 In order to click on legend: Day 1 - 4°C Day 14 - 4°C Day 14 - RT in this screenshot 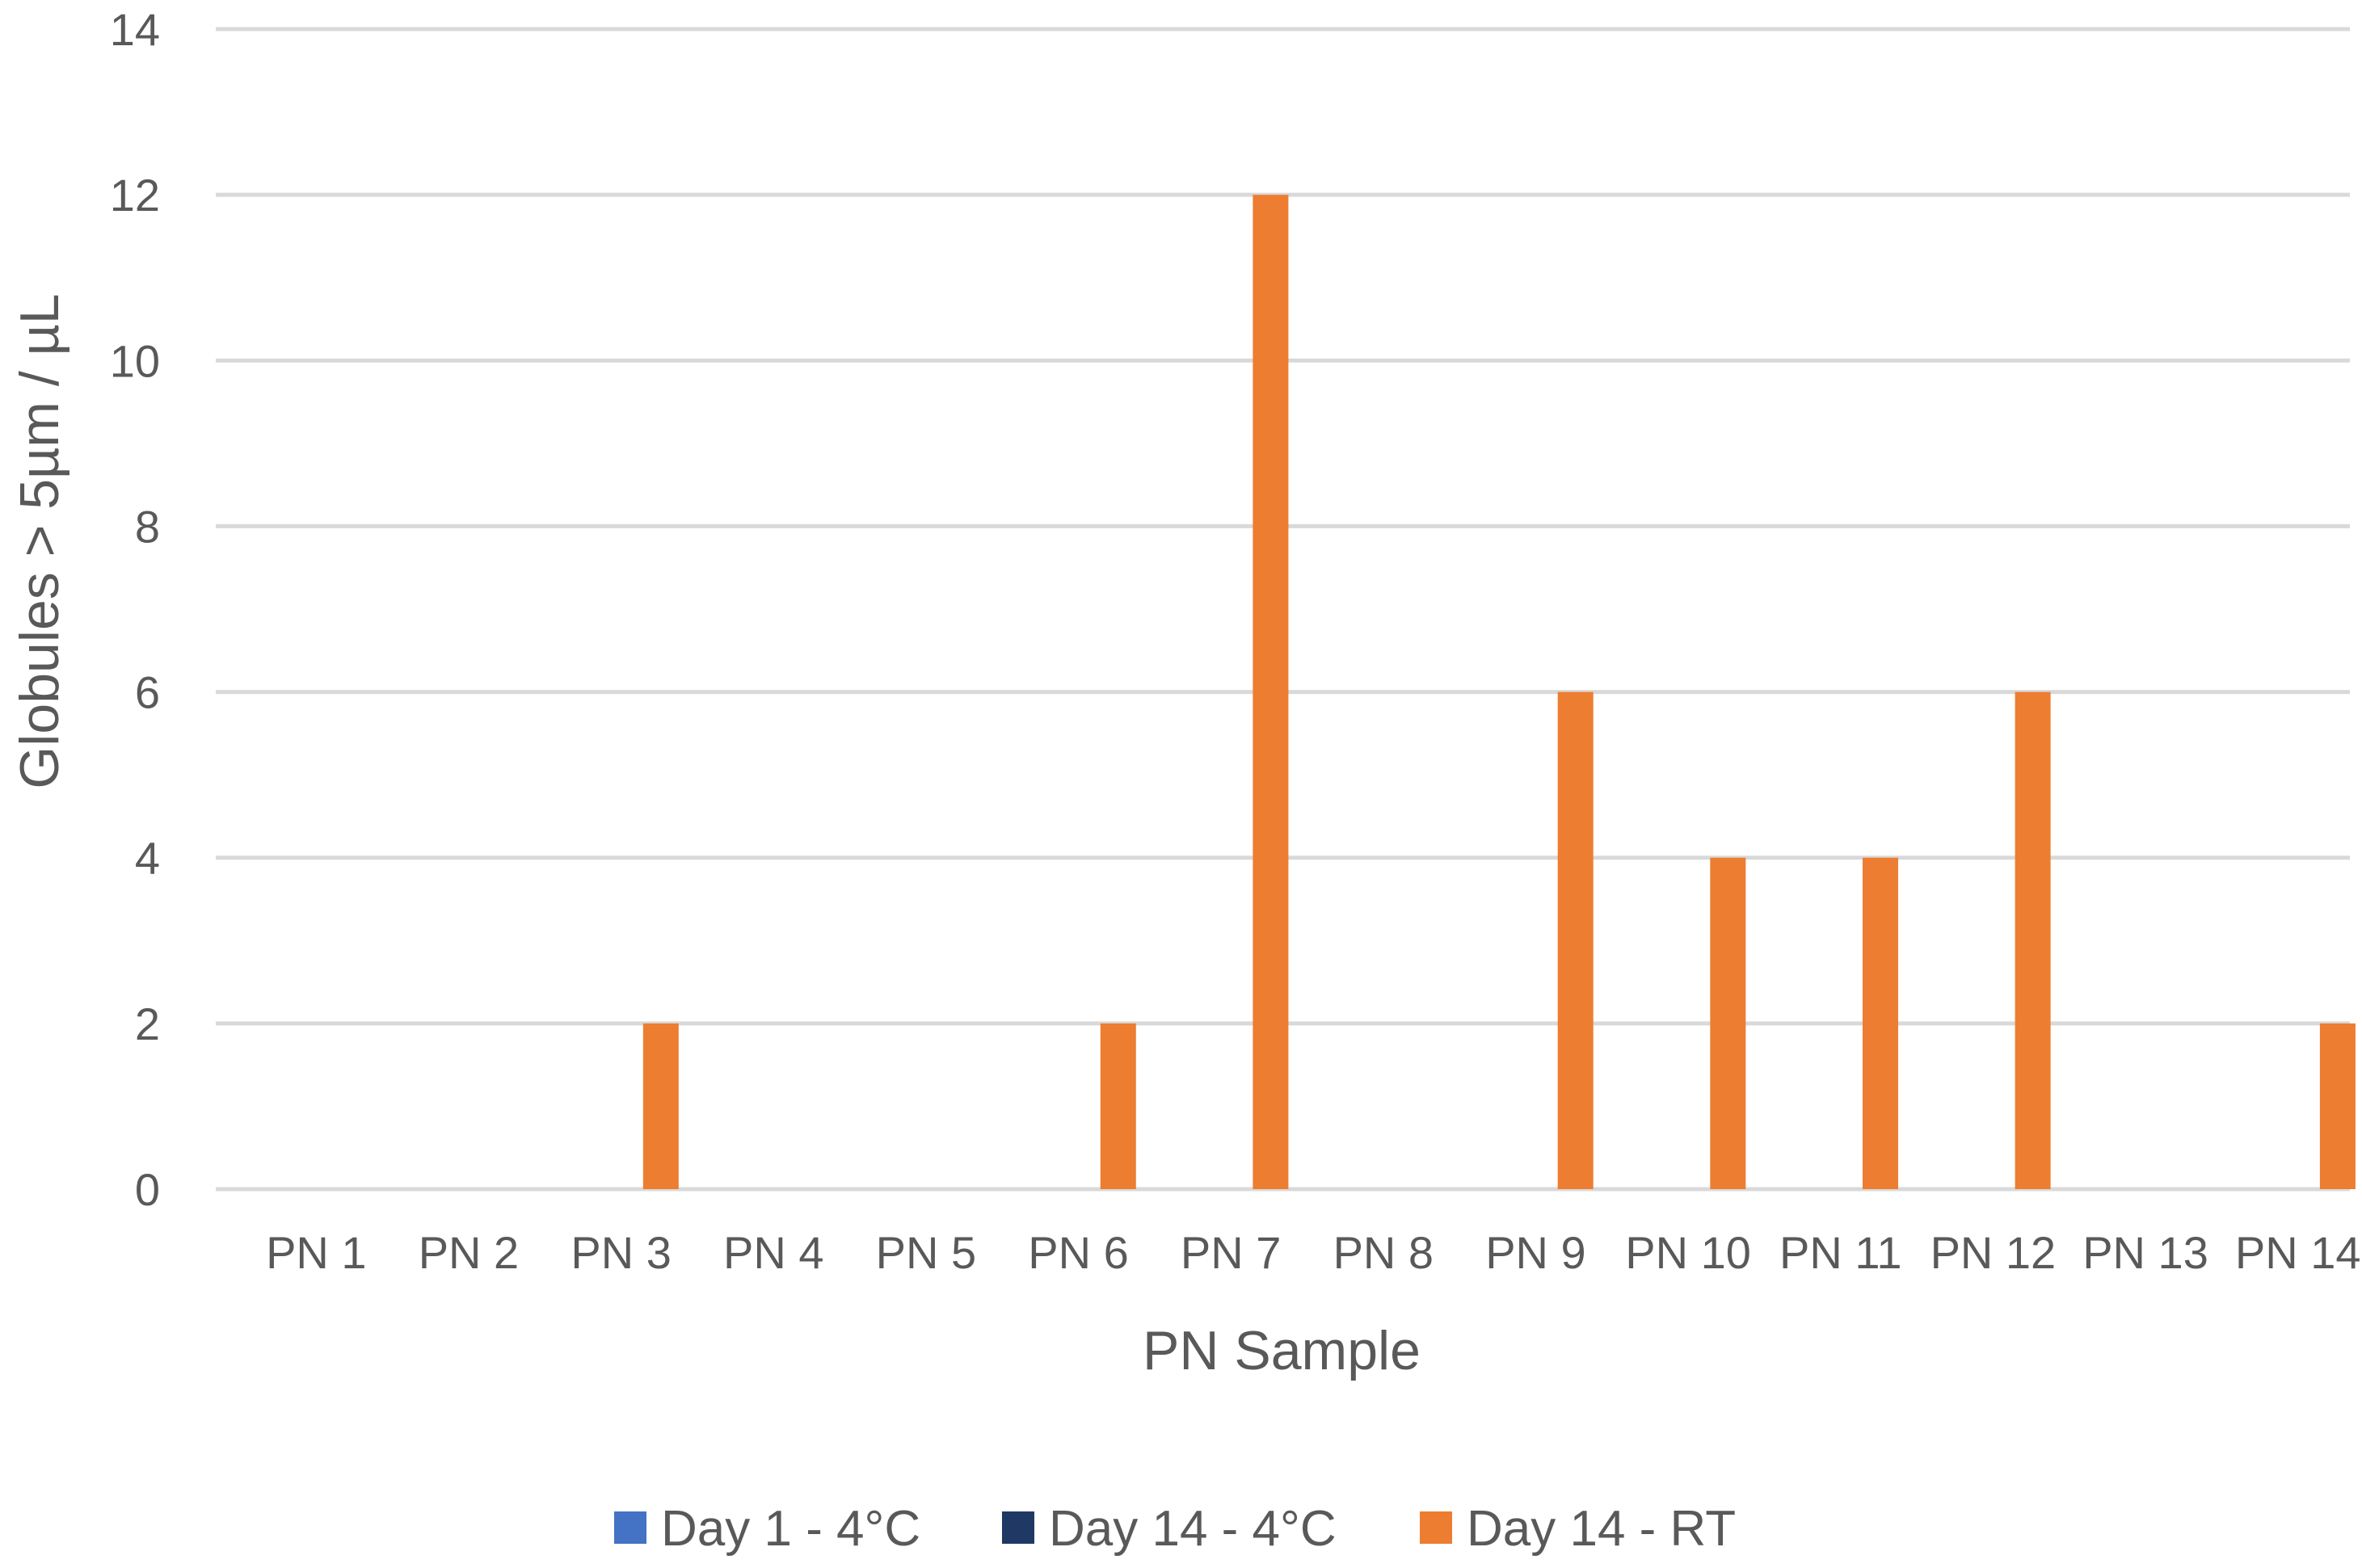, I will do `click(1175, 1529)`.